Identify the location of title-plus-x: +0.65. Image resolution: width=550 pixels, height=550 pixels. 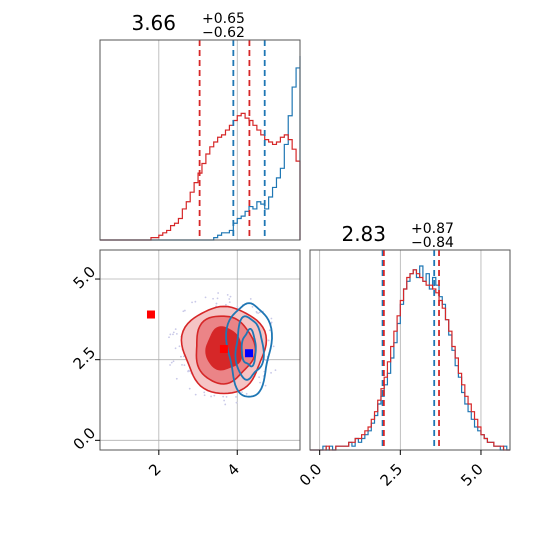
(223, 19).